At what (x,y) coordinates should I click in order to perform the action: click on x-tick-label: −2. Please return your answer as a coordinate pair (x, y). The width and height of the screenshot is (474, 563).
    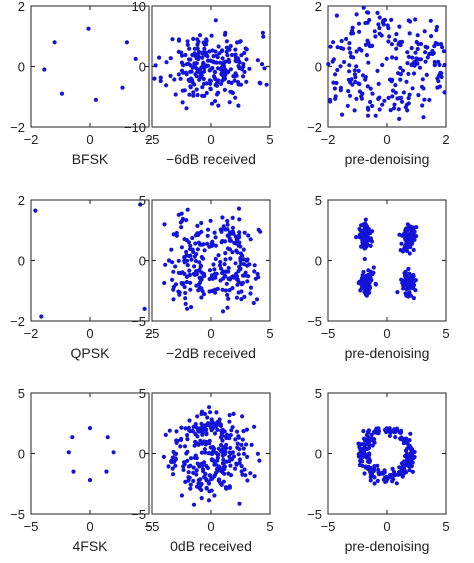
    Looking at the image, I should click on (31, 139).